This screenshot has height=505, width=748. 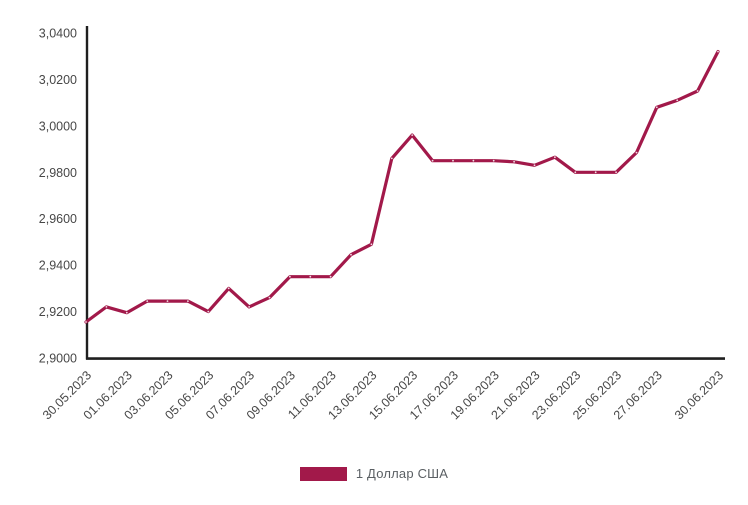 I want to click on legend-color-swatch, so click(x=323, y=473).